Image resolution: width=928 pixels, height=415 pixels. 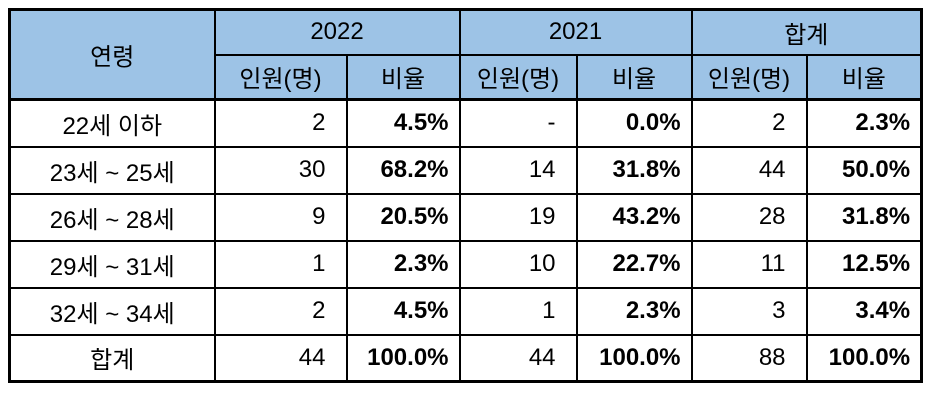 What do you see at coordinates (518, 123) in the screenshot?
I see `count-2021: -` at bounding box center [518, 123].